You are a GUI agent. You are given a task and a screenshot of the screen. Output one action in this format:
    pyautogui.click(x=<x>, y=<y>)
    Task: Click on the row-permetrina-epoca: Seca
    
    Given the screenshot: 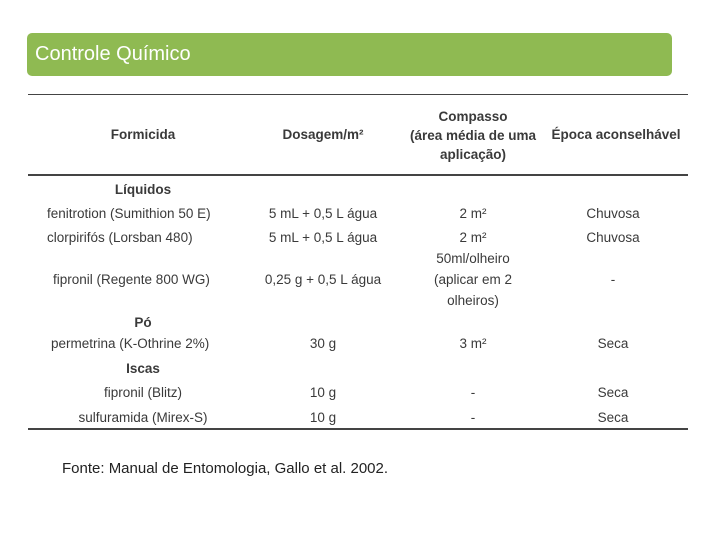 What is the action you would take?
    pyautogui.click(x=613, y=343)
    